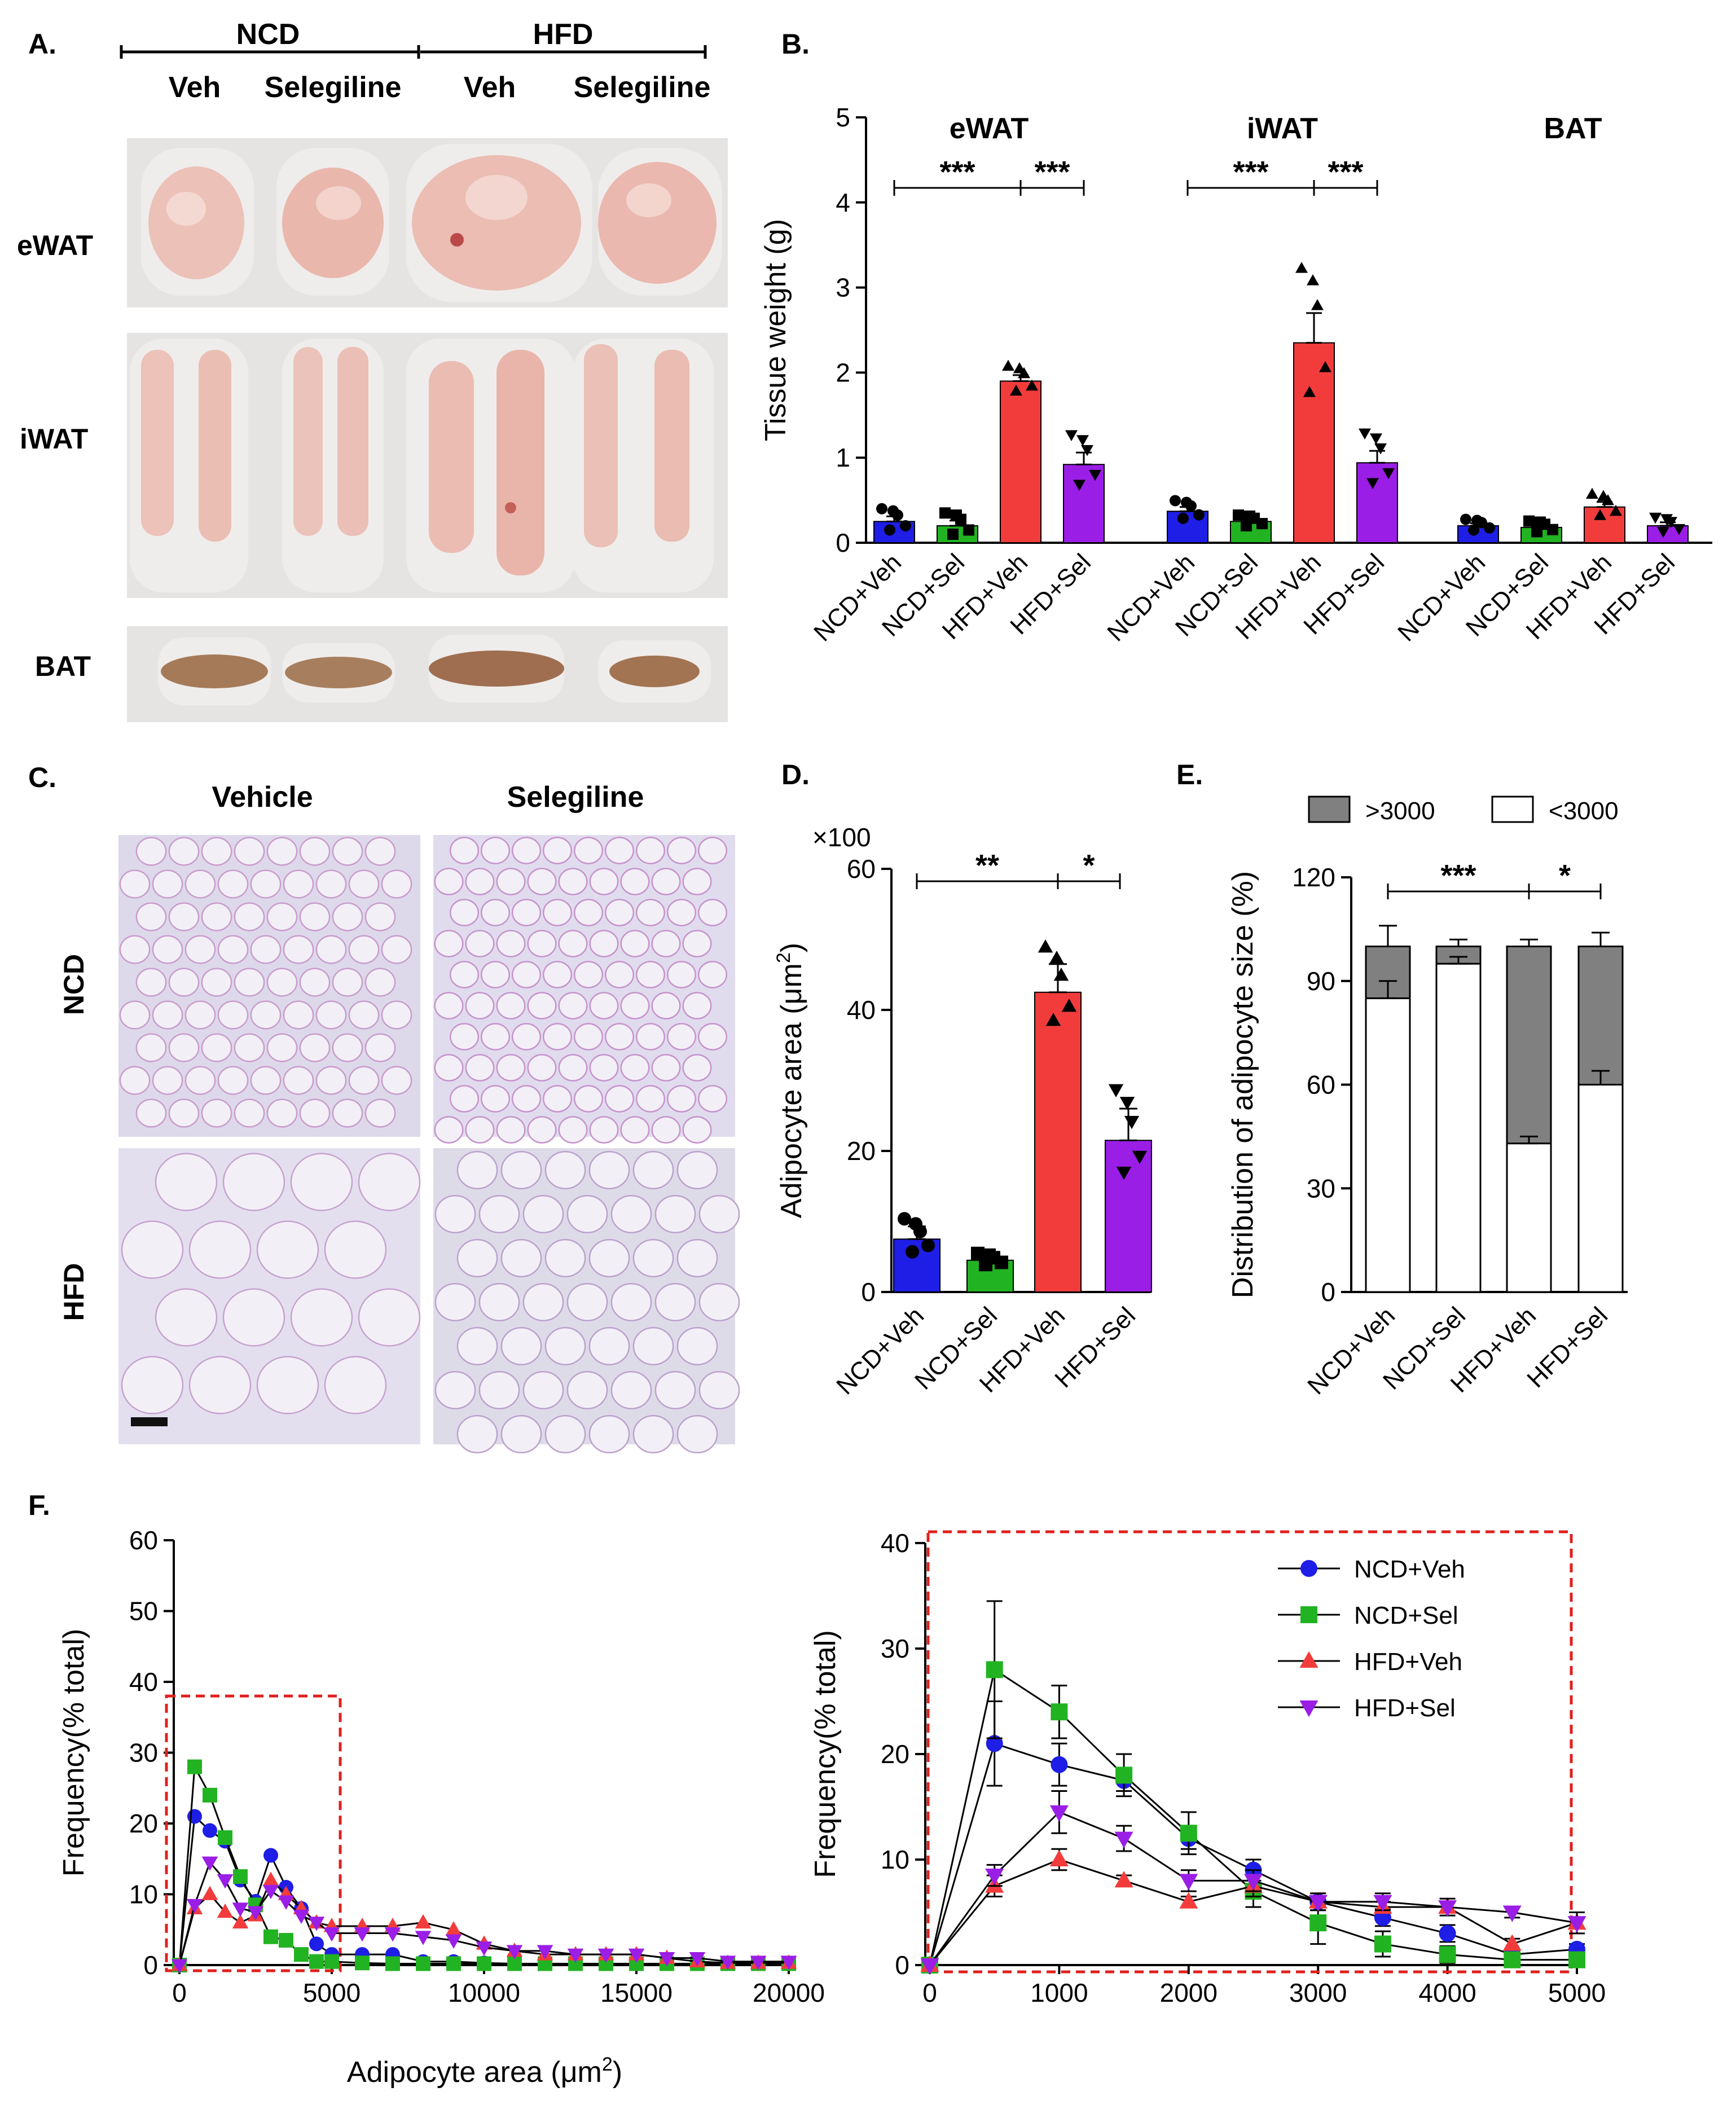 This screenshot has height=2105, width=1736. Describe the element at coordinates (1321, 981) in the screenshot. I see `panel-e-y-tick-label: 90` at that location.